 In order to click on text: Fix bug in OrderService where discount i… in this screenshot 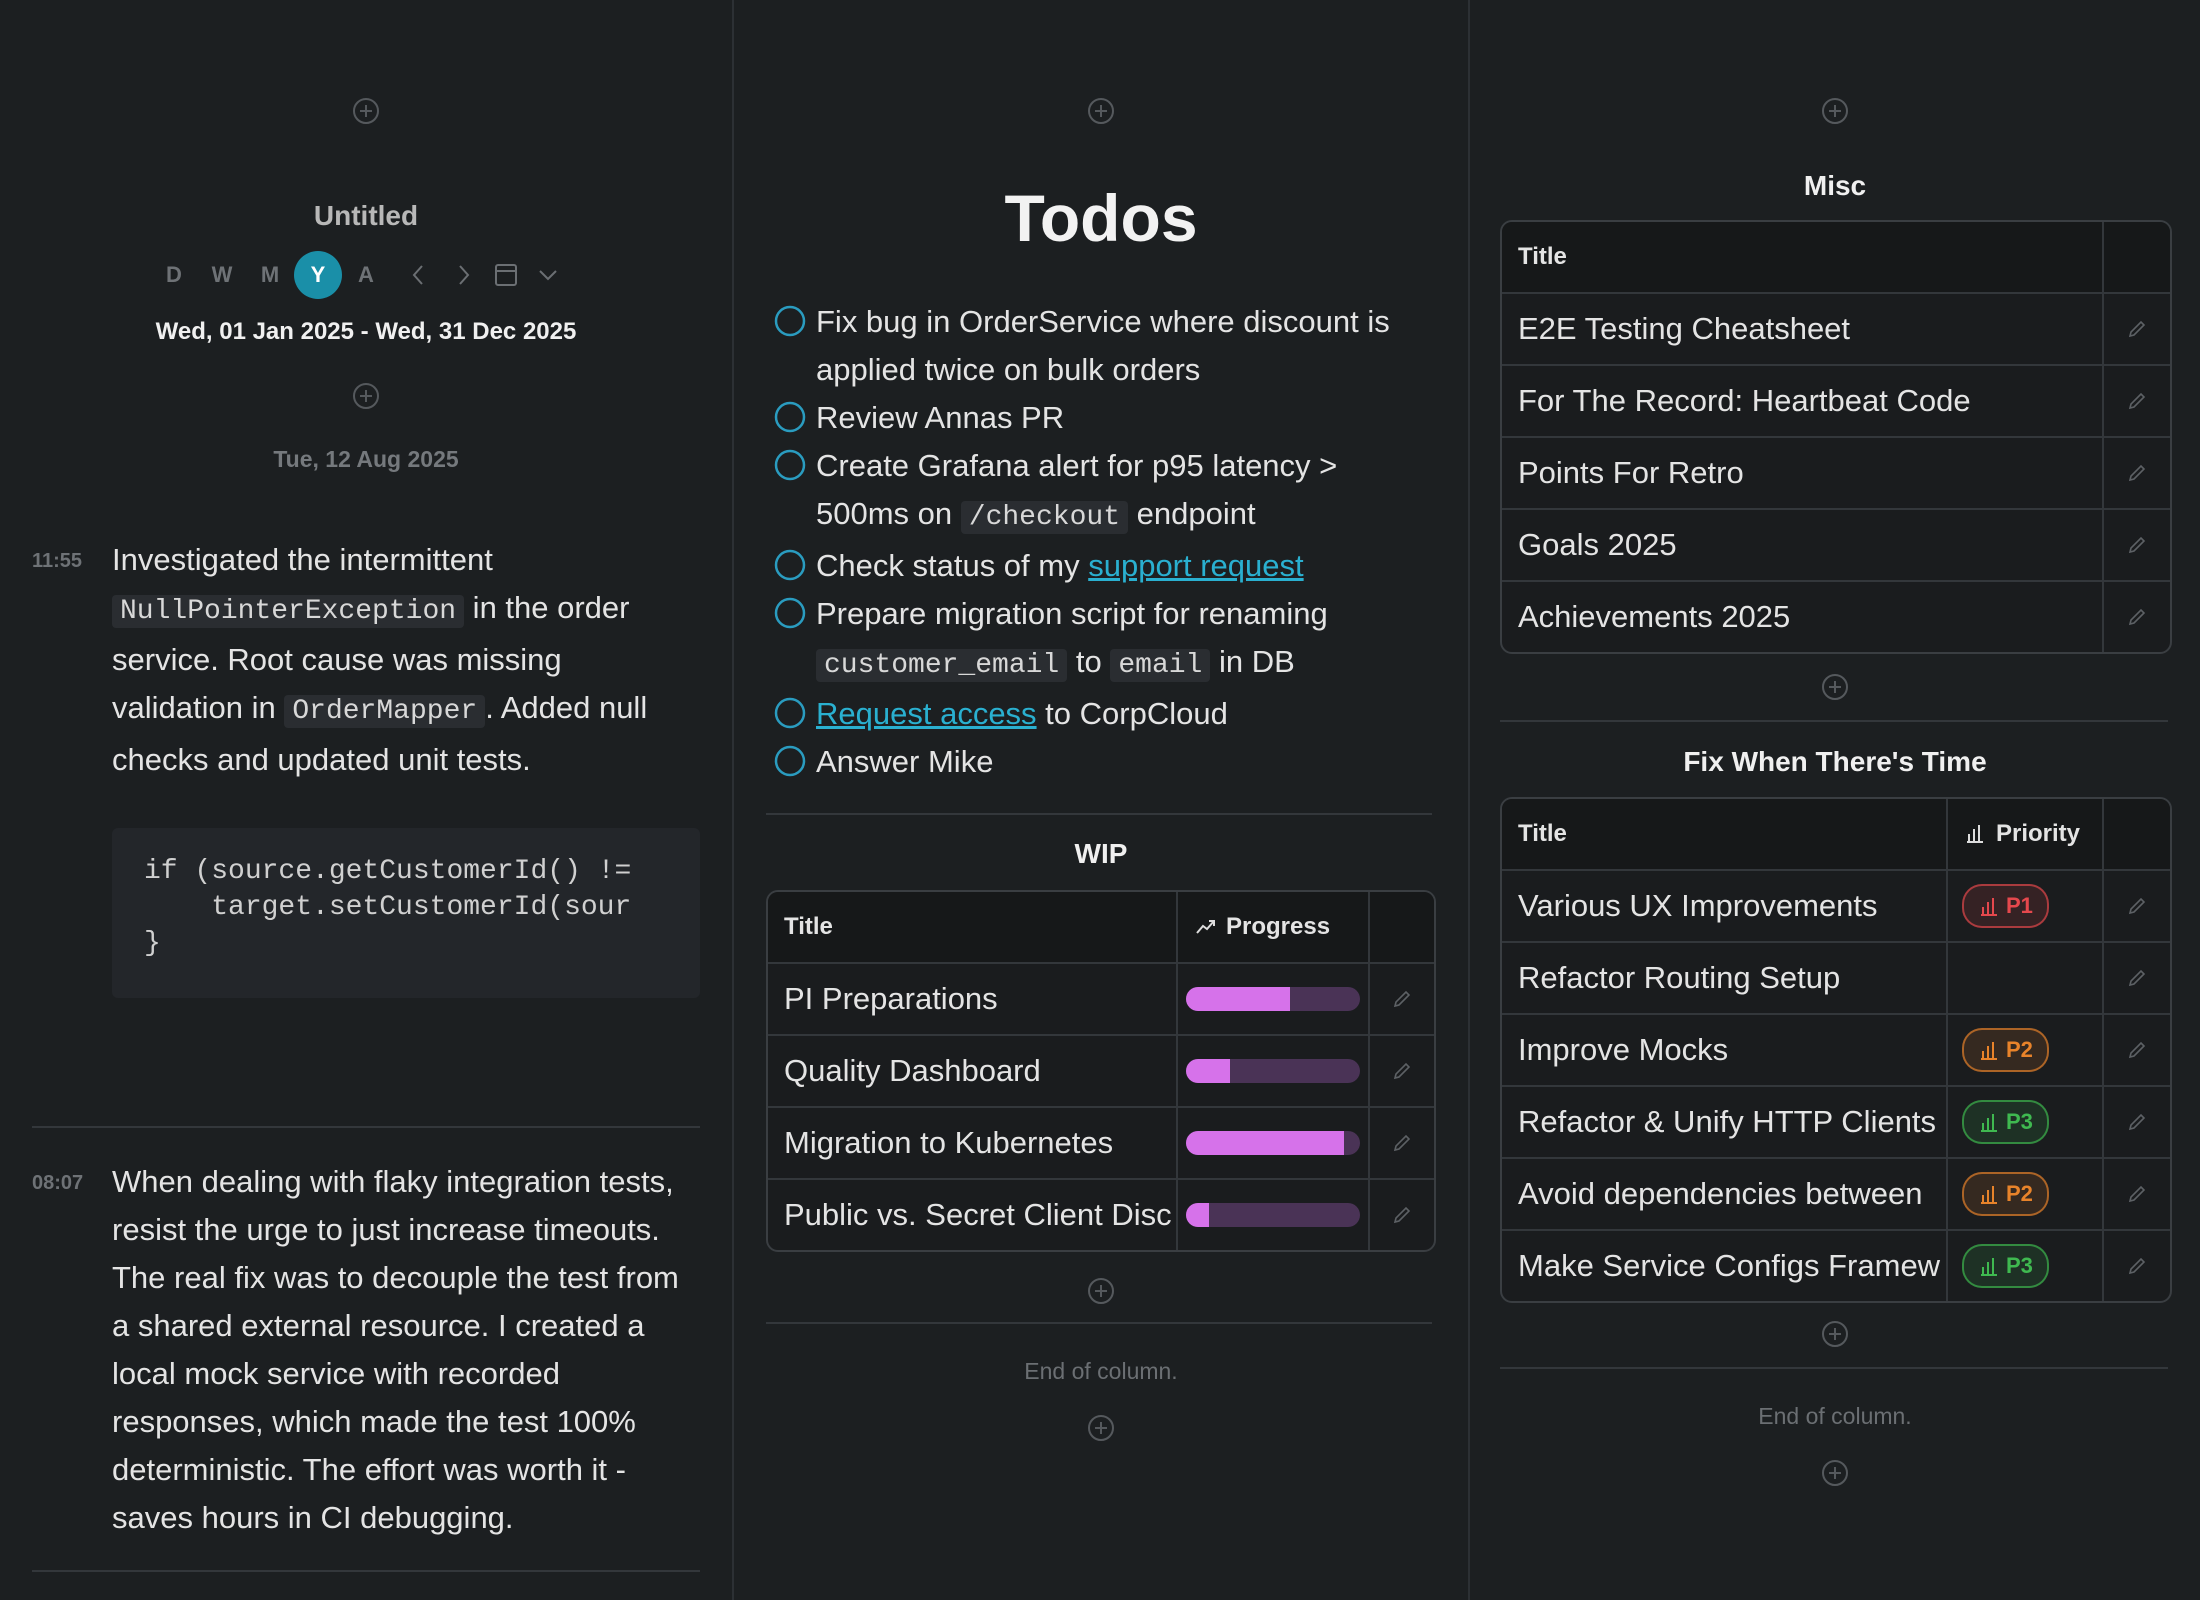, I will do `click(1103, 345)`.